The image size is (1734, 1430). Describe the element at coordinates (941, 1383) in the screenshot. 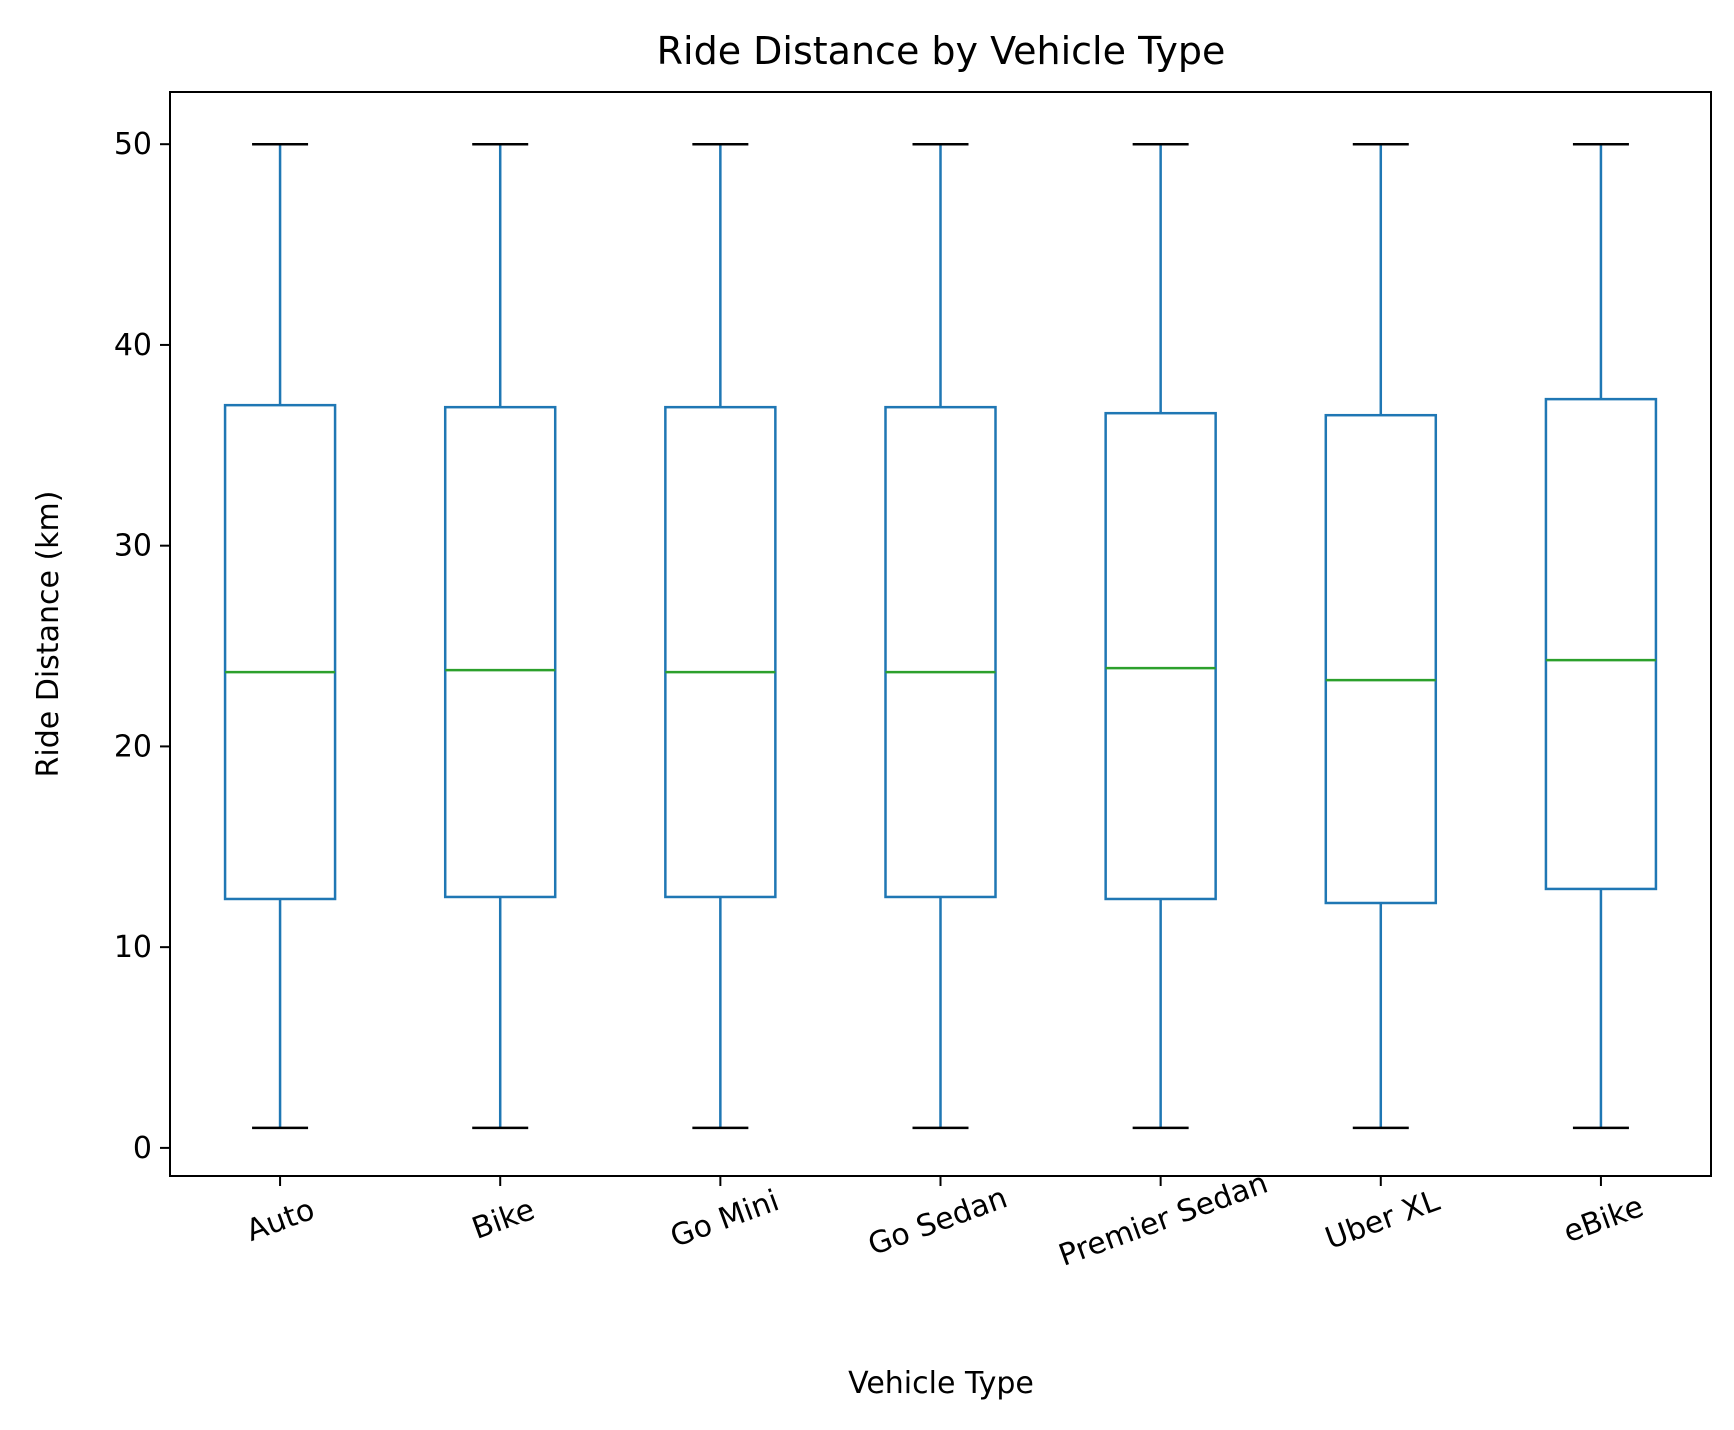

I see `x-axis-title: Vehicle Type` at that location.